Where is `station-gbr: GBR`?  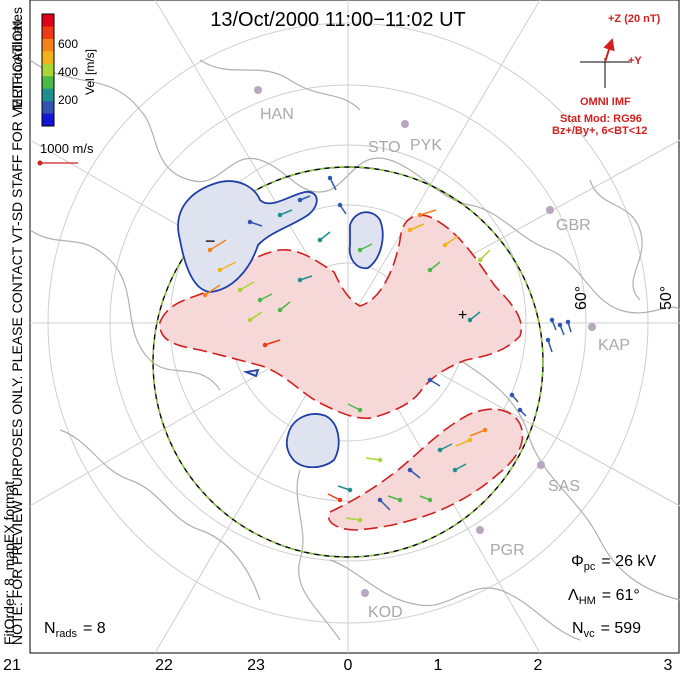 station-gbr: GBR is located at coordinates (573, 225).